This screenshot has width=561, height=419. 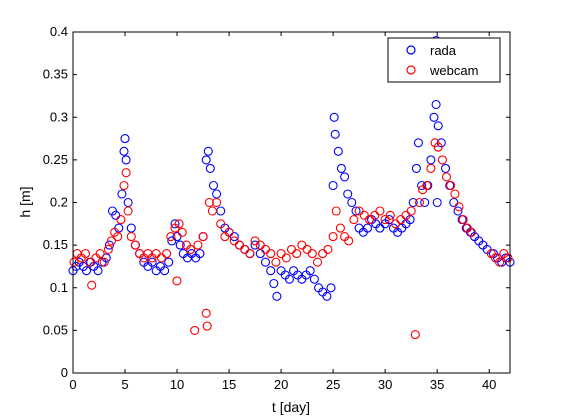 What do you see at coordinates (177, 384) in the screenshot?
I see `x-tick-label: 10` at bounding box center [177, 384].